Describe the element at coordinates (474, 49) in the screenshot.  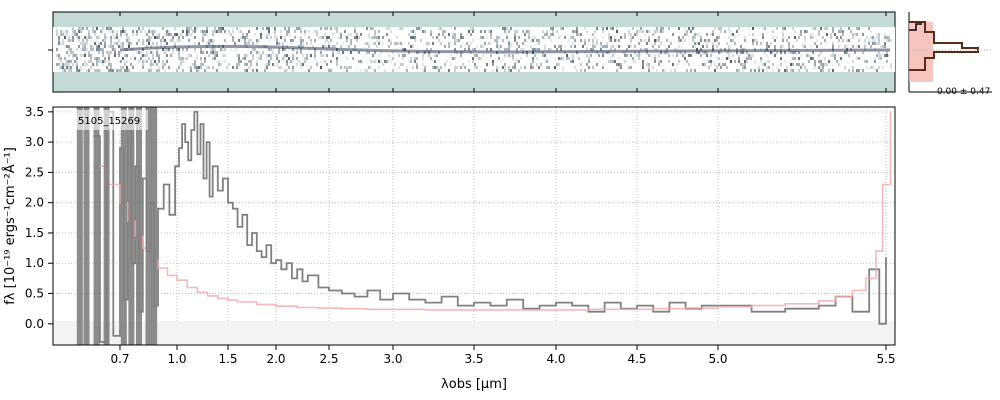
I see `spectrum-2d-image` at that location.